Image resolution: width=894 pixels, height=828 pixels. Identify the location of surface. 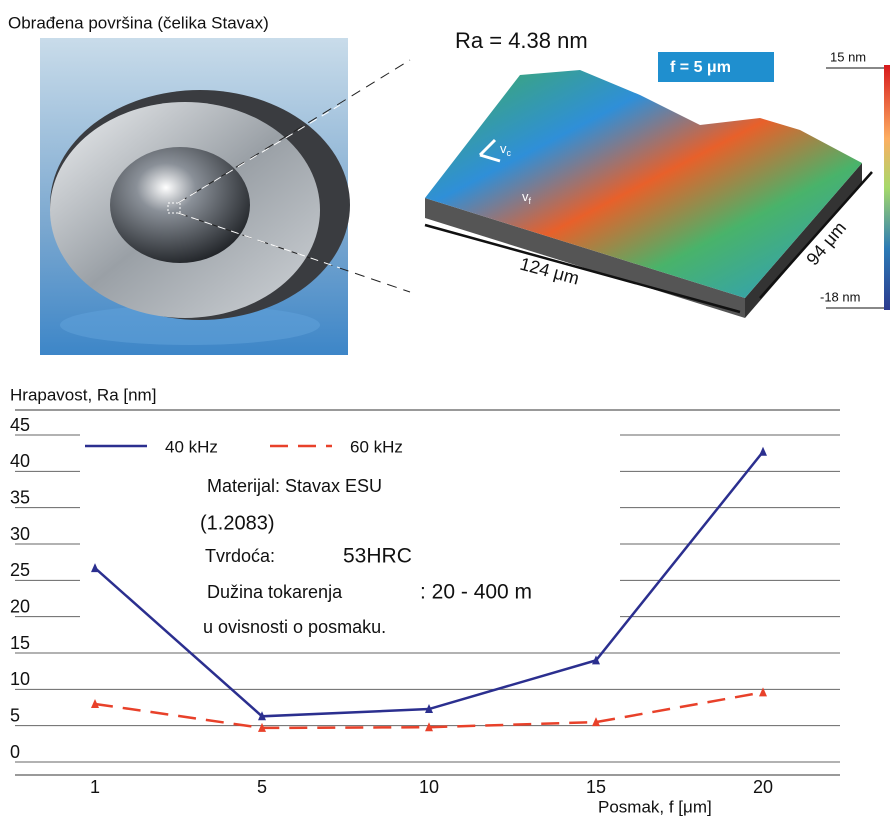
(643, 194).